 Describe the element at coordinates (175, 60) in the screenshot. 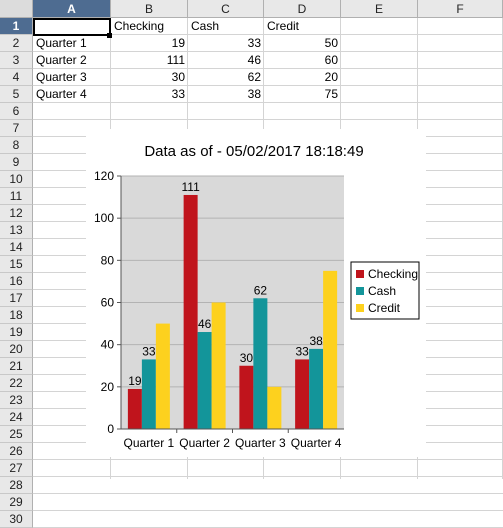

I see `cell-b3: 111` at that location.